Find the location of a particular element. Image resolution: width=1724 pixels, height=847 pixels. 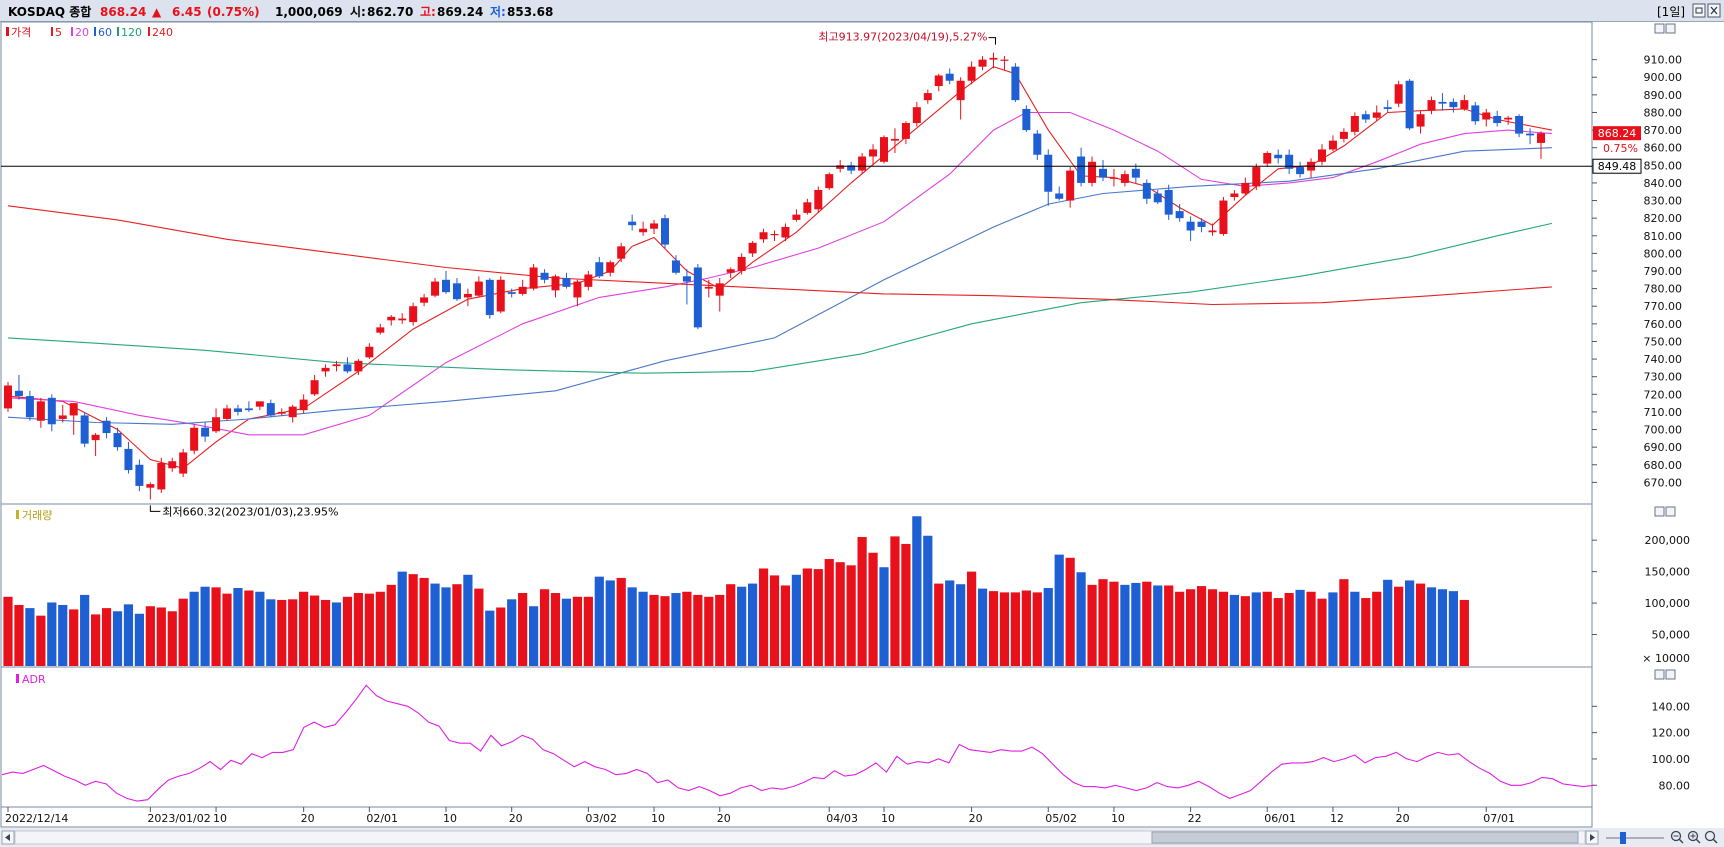

scroll-thumb is located at coordinates (1365, 837).